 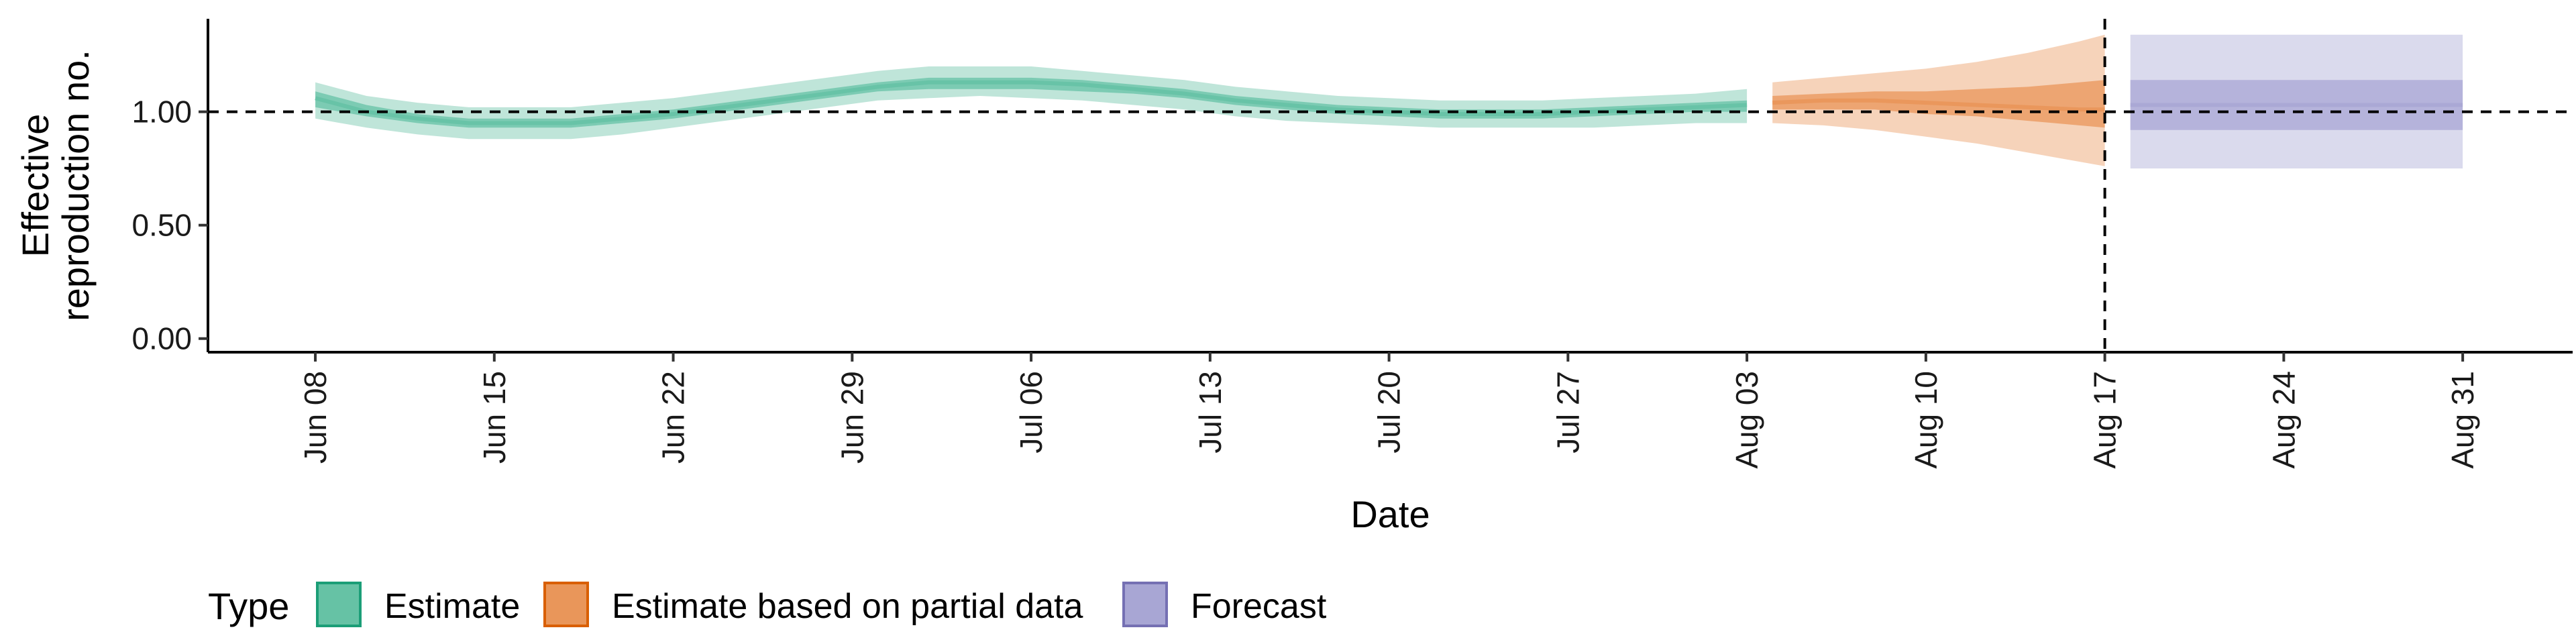 I want to click on x-tick-label: Jun 08, so click(x=315, y=417).